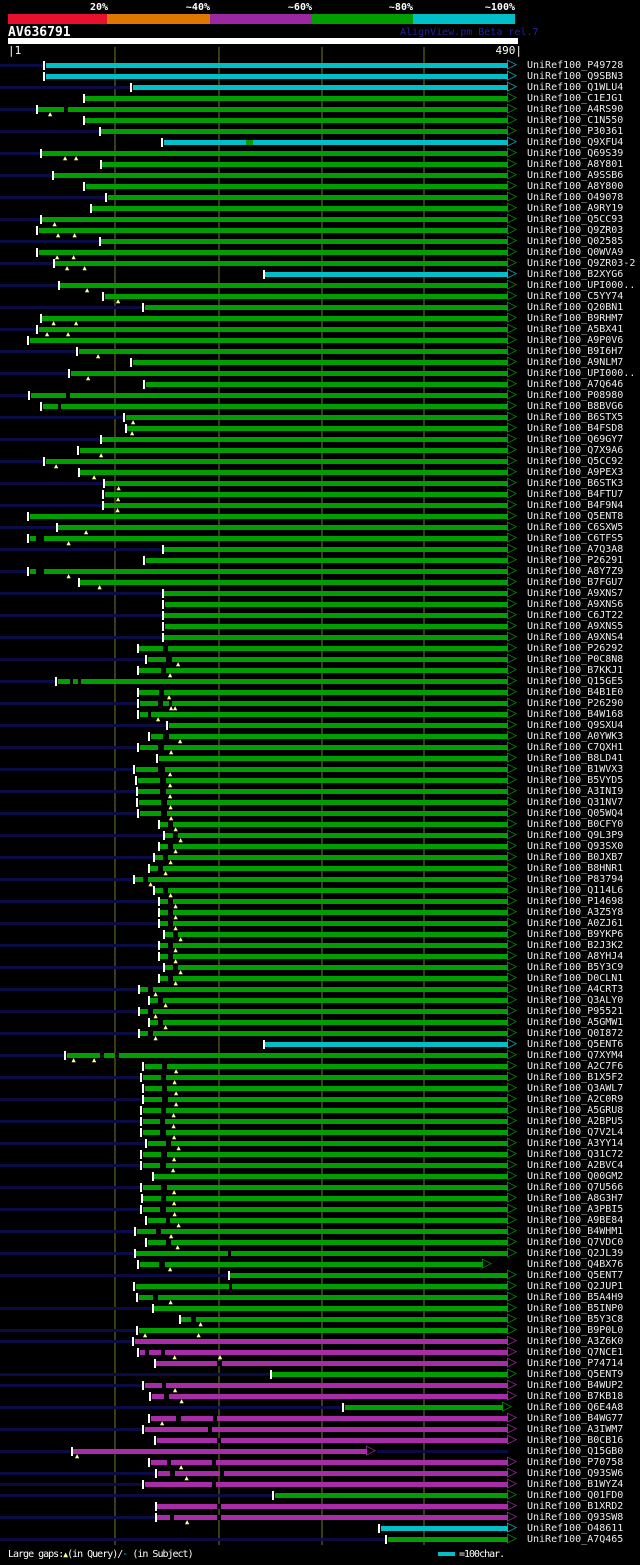 This screenshot has height=1565, width=640. What do you see at coordinates (575, 120) in the screenshot?
I see `hit-label: UniRef100_C1N550` at bounding box center [575, 120].